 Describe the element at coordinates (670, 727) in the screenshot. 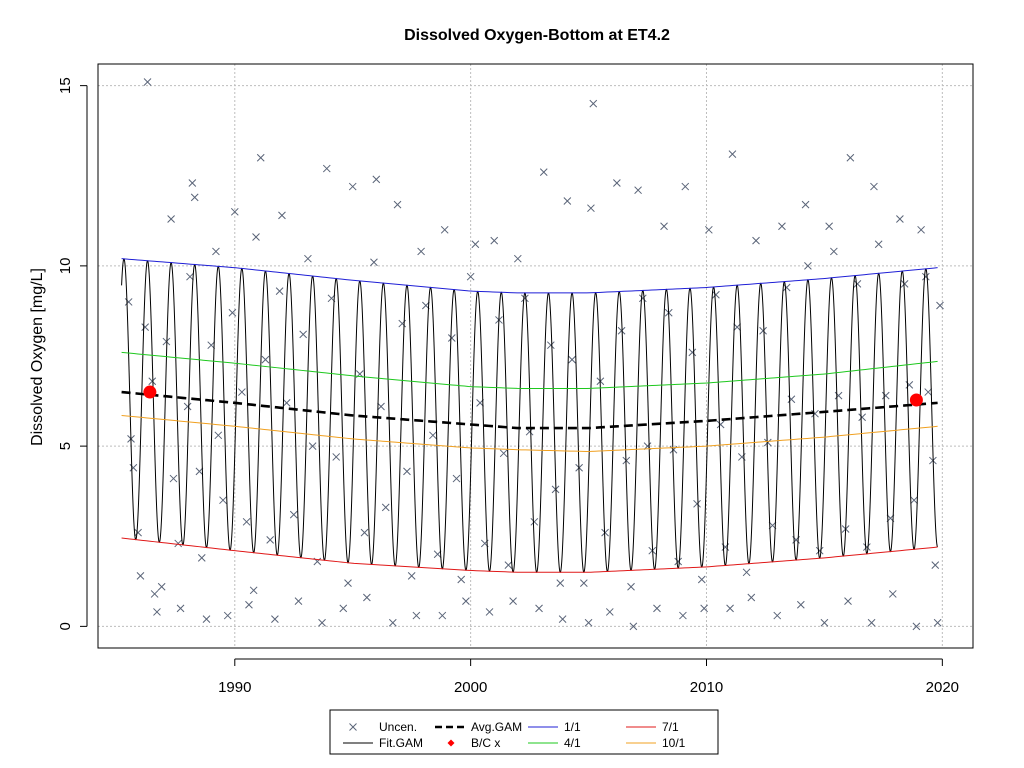

I see `legend-label: 7/1` at that location.